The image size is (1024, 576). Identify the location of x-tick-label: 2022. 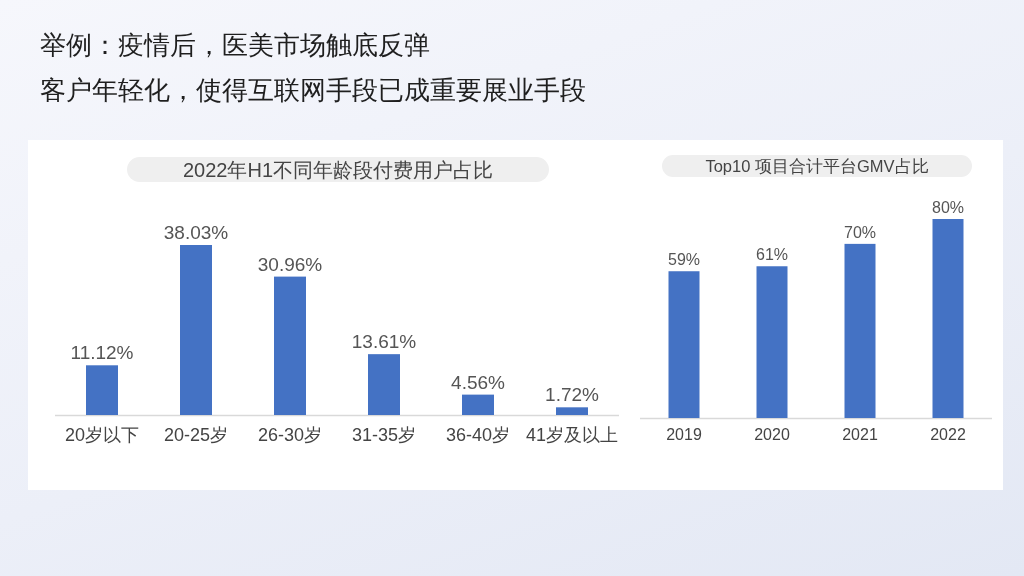
(948, 434).